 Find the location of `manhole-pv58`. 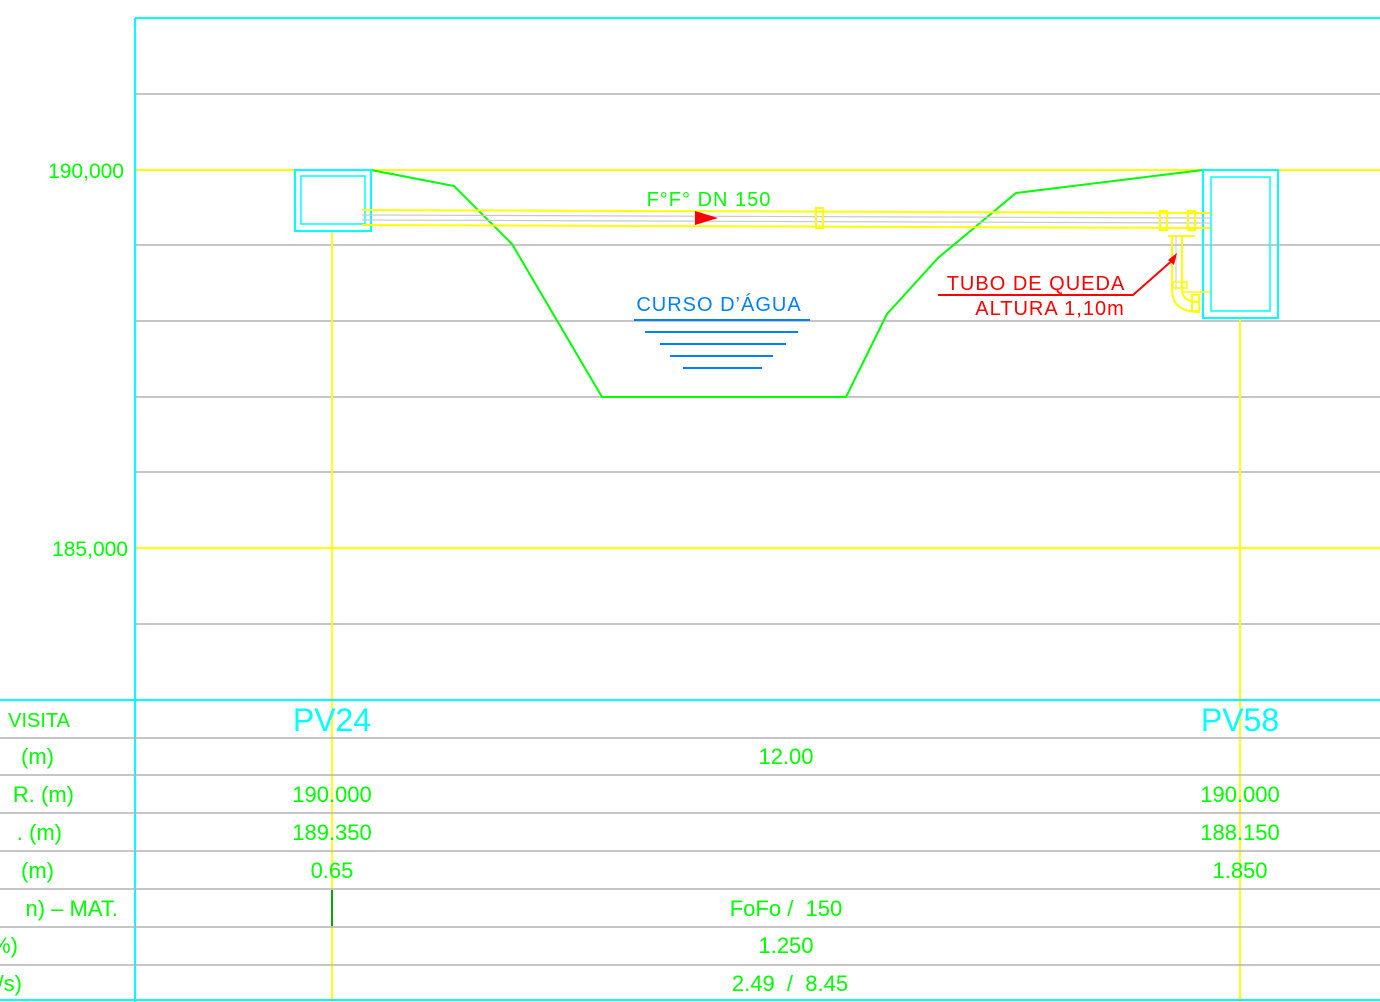

manhole-pv58 is located at coordinates (1240, 244).